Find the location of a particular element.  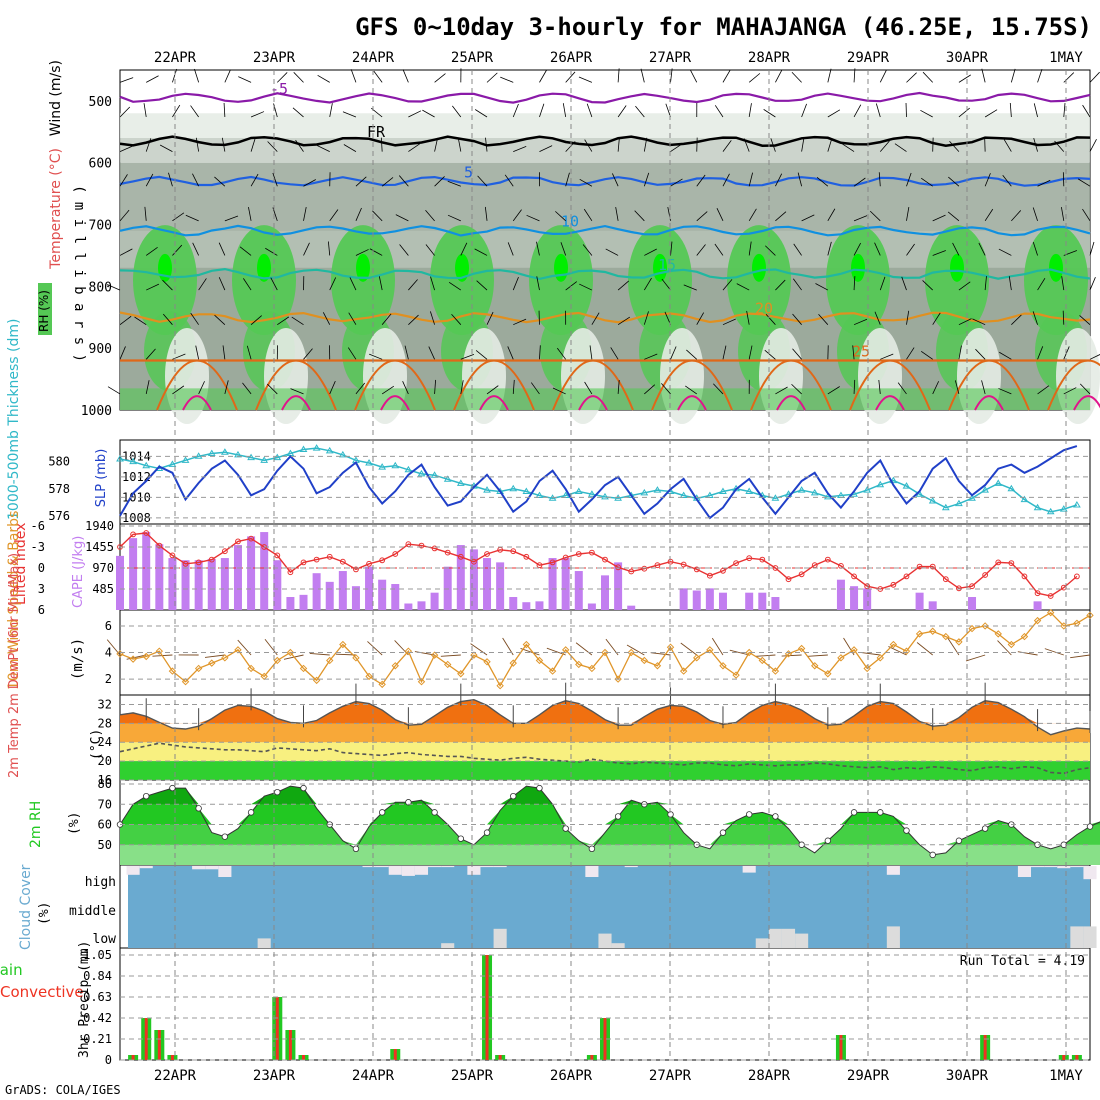

cloud-axis-label: Cloud Cover is located at coordinates (26, 907).